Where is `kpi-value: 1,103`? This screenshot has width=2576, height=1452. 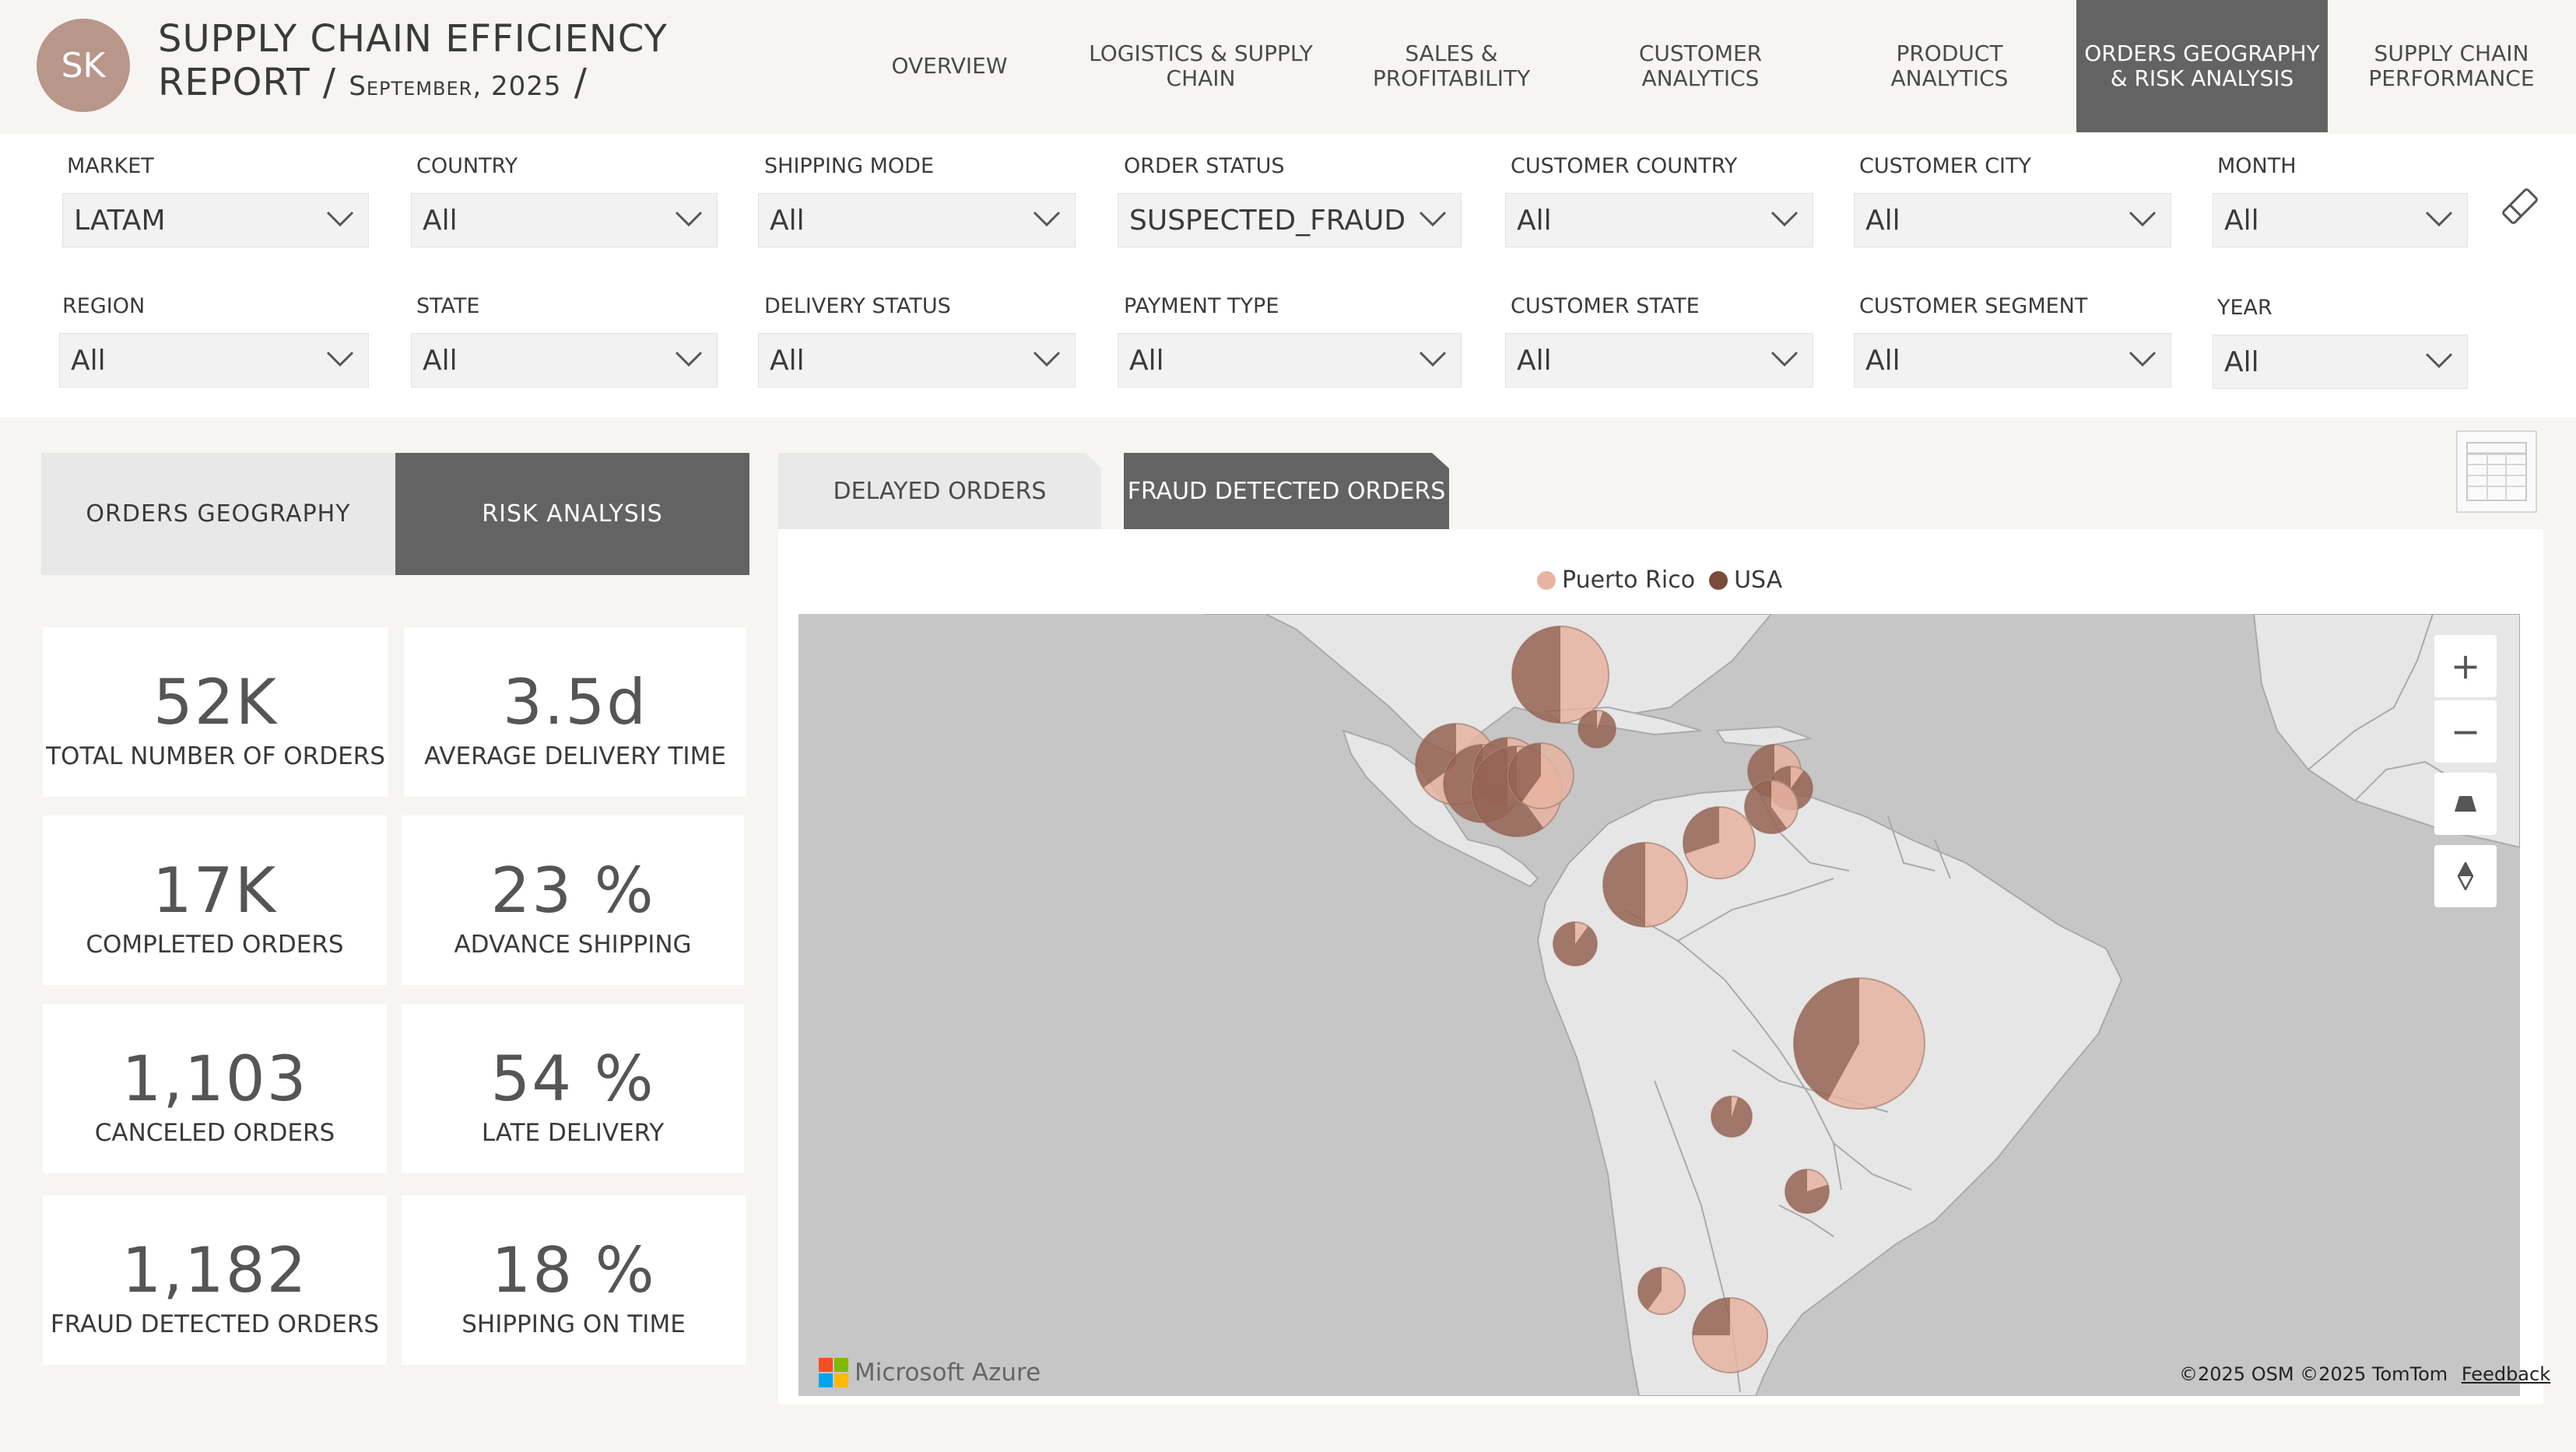 kpi-value: 1,103 is located at coordinates (214, 1079).